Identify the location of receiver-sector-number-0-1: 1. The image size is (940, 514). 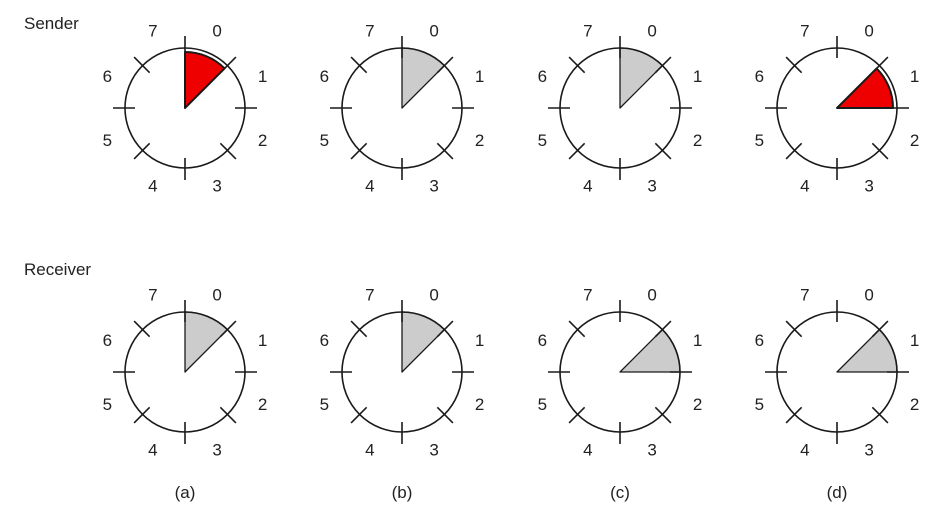
(262, 340).